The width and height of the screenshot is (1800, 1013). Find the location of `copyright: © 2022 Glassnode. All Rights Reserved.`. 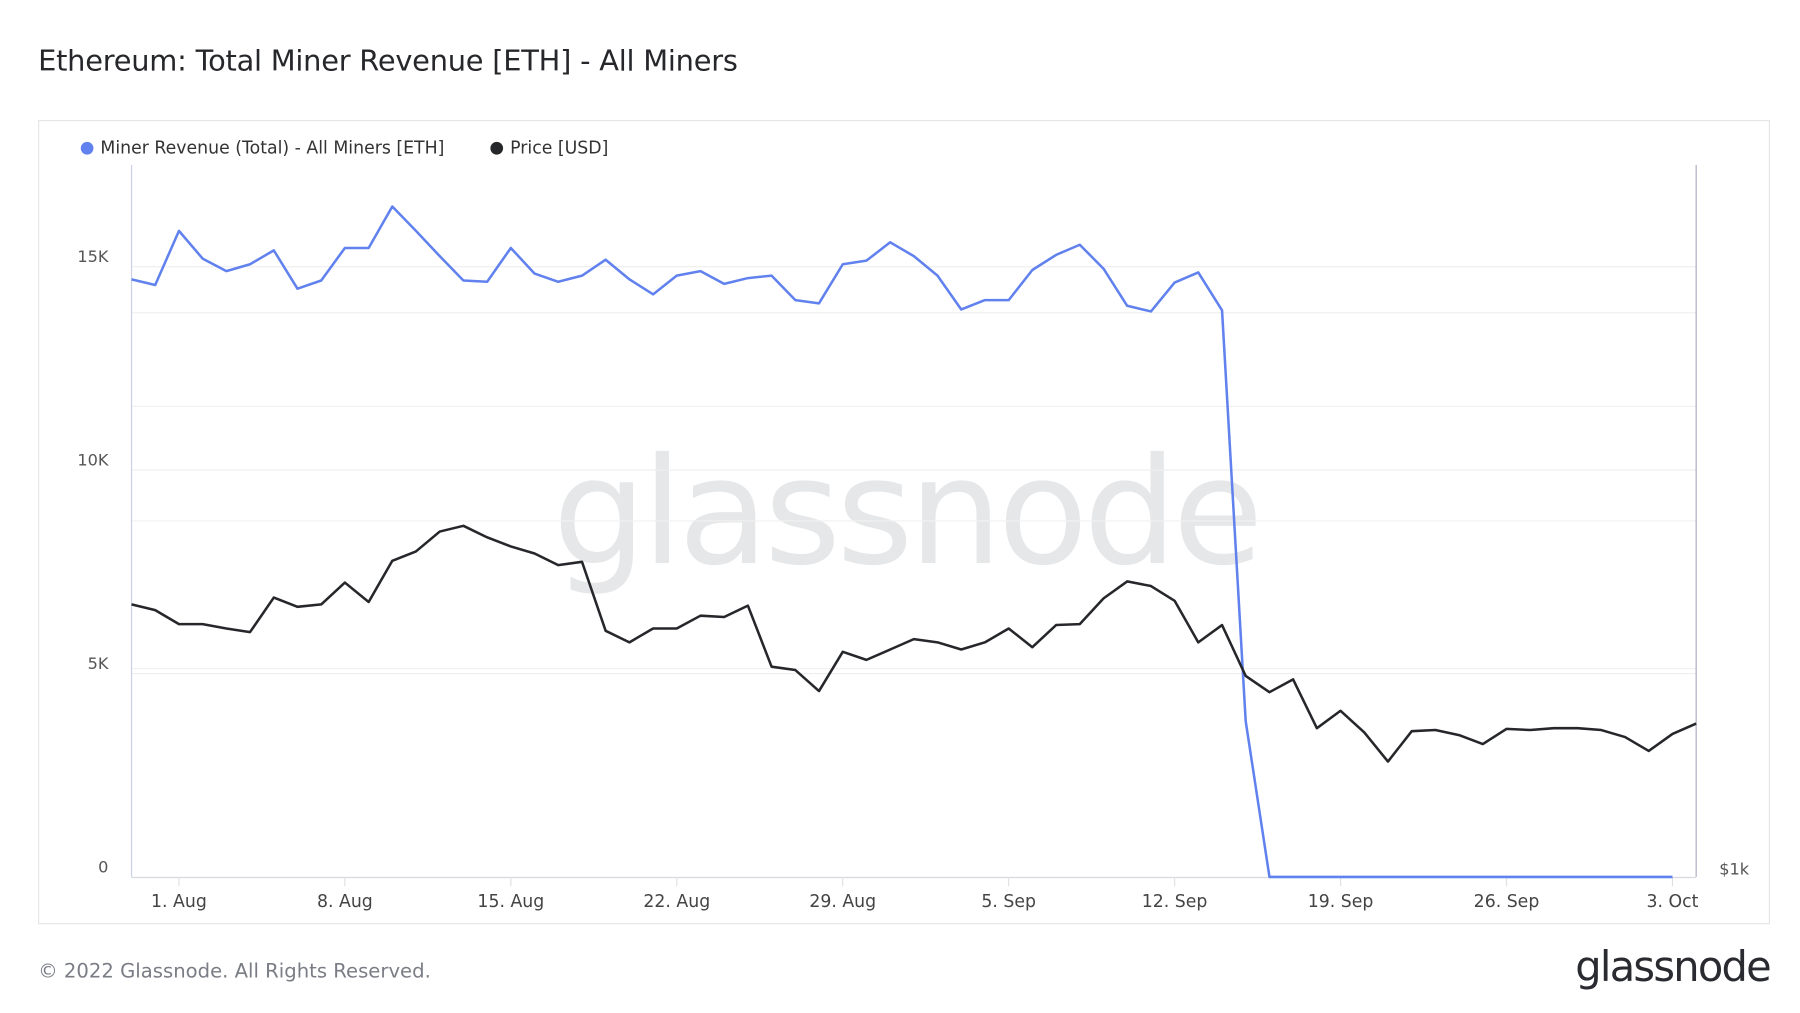

copyright: © 2022 Glassnode. All Rights Reserved. is located at coordinates (234, 971).